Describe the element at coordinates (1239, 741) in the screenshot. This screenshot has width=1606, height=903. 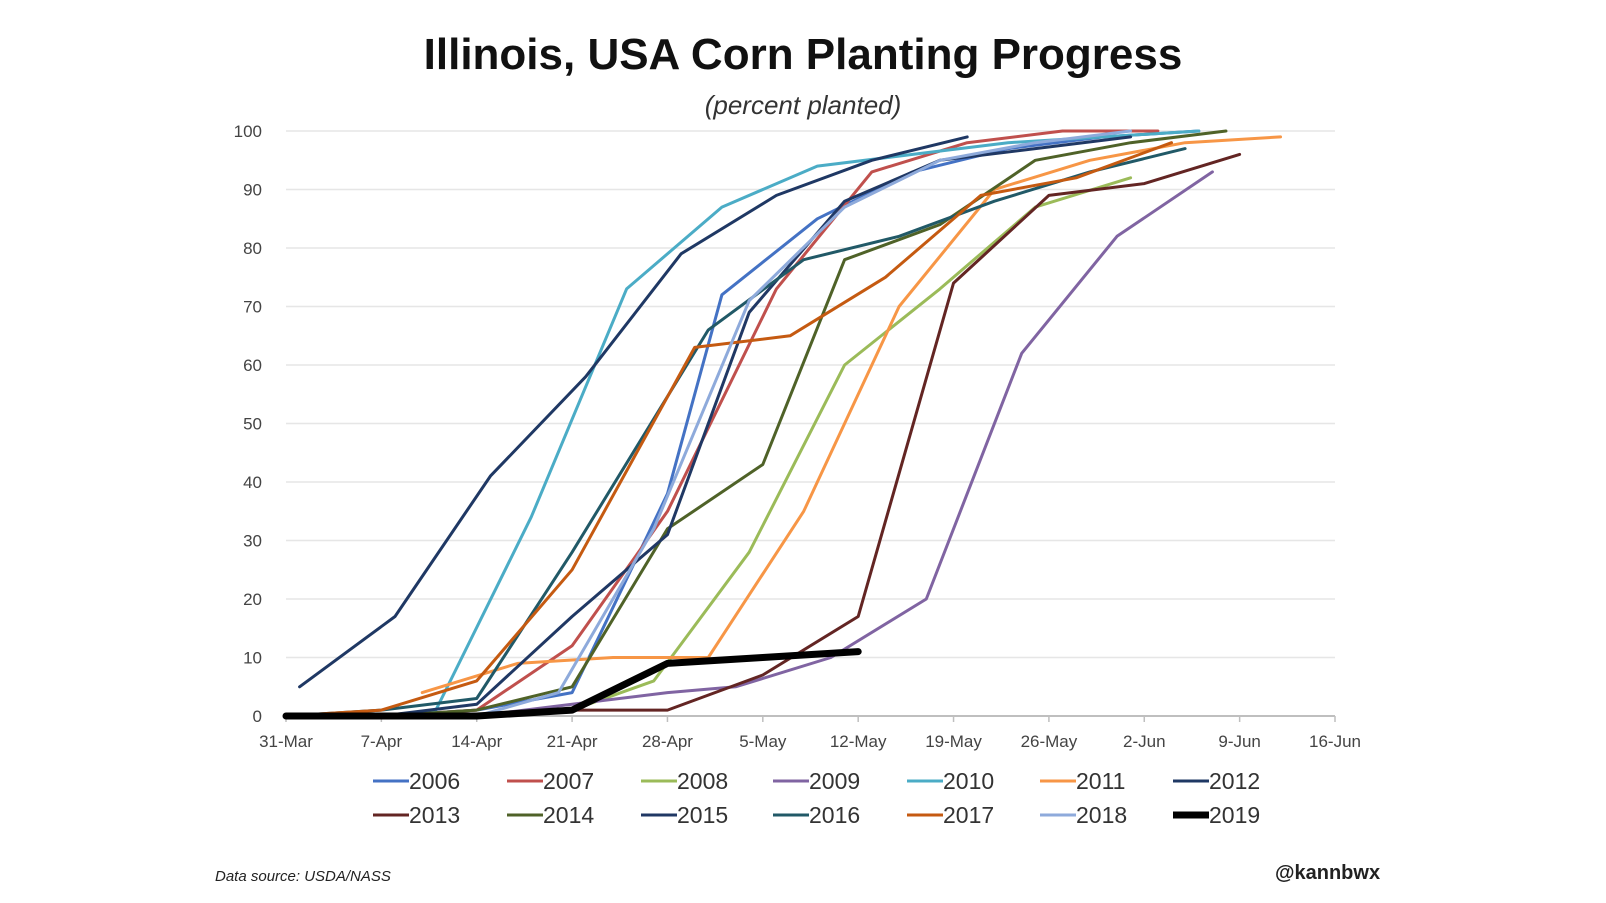
I see `x-tick-label: 9-Jun` at that location.